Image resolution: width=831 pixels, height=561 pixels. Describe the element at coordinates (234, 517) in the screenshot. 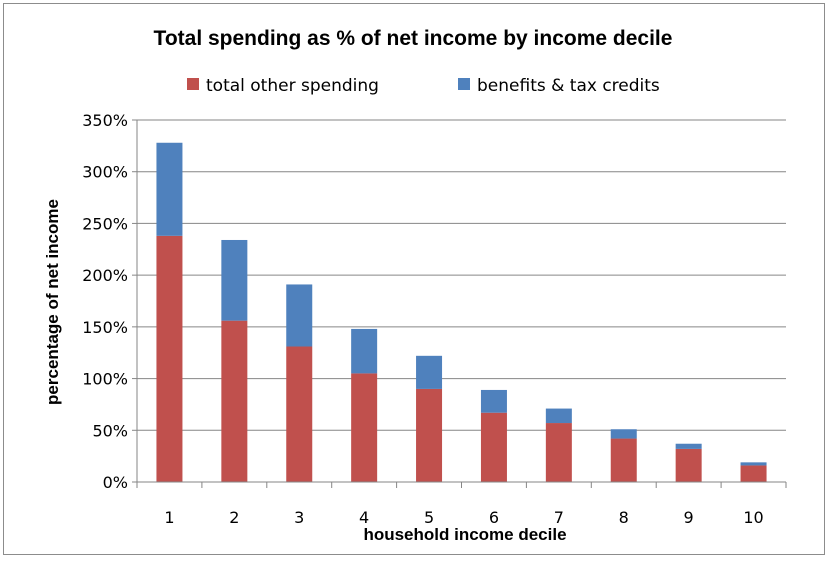

I see `x-tick-label: 2` at that location.